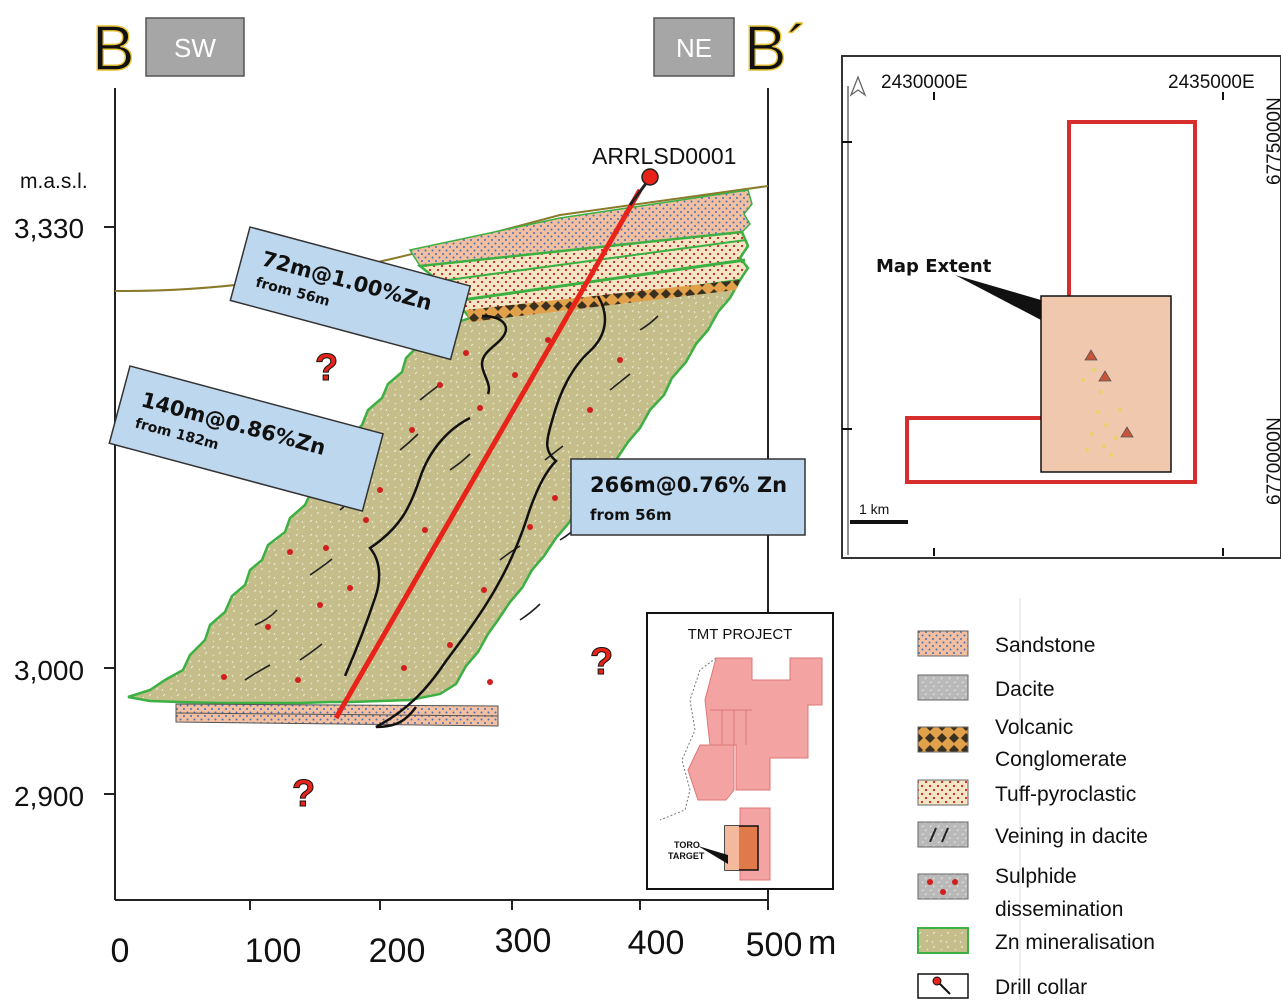  I want to click on legend-swatch-sulphide, so click(943, 886).